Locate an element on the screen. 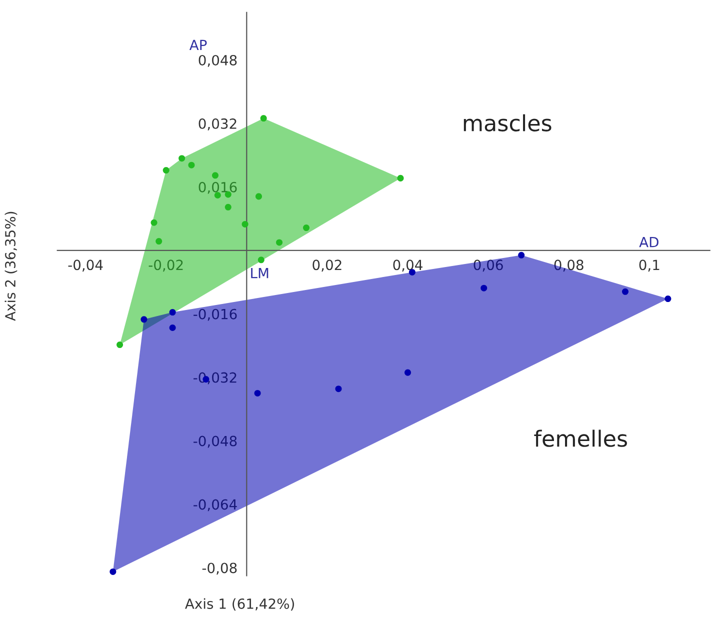 This screenshot has width=717, height=619. annotation: AP is located at coordinates (198, 45).